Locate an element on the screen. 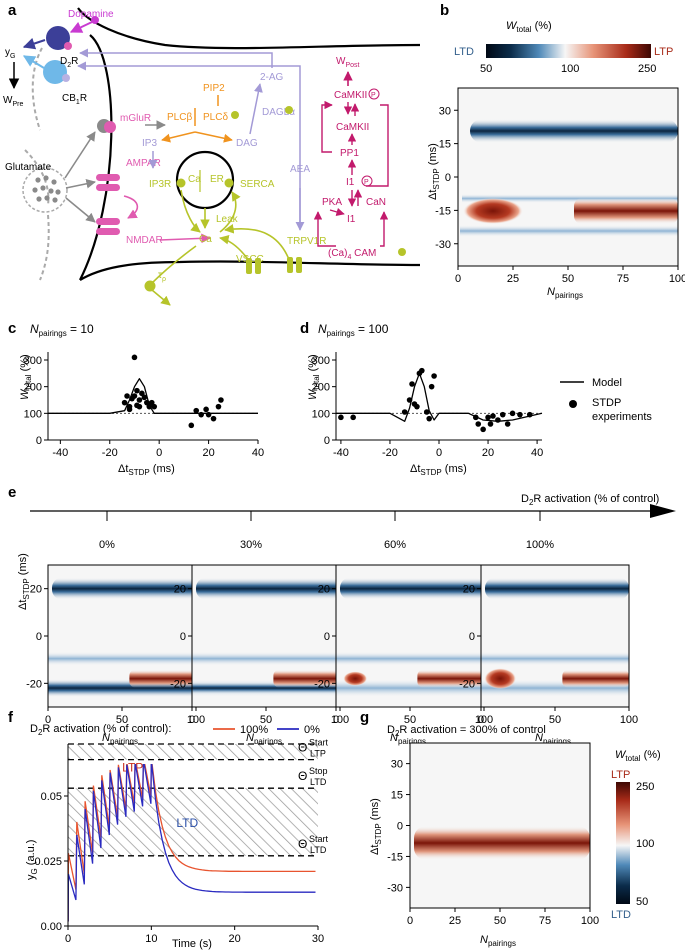 This screenshot has height=952, width=685. panel-label-g: g is located at coordinates (364, 717).